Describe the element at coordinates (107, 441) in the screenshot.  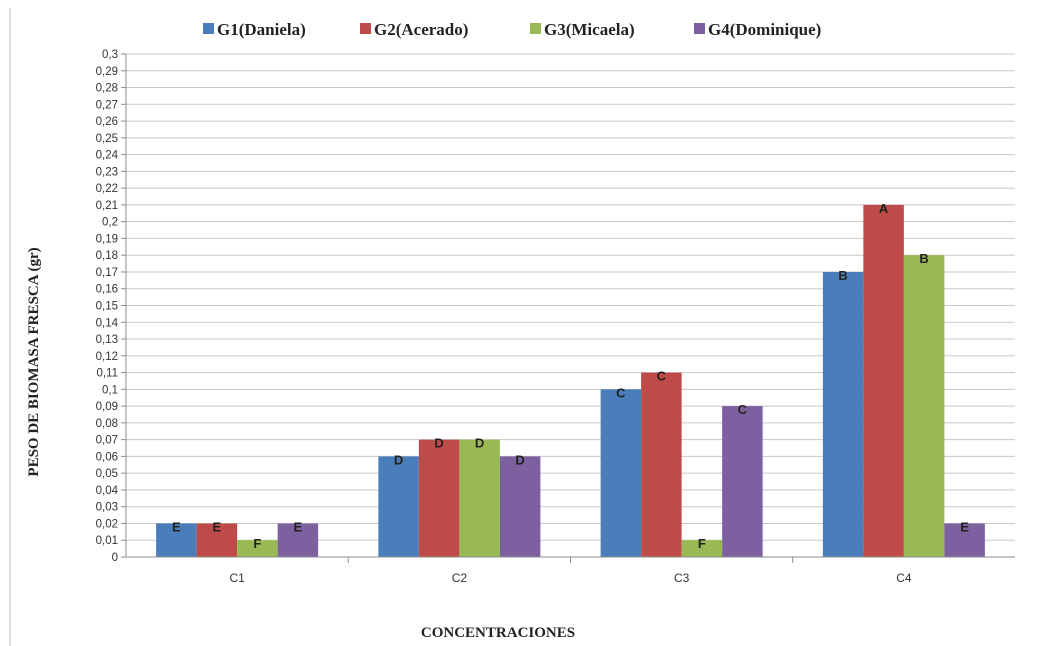
I see `y-tick-label: 0,07` at that location.